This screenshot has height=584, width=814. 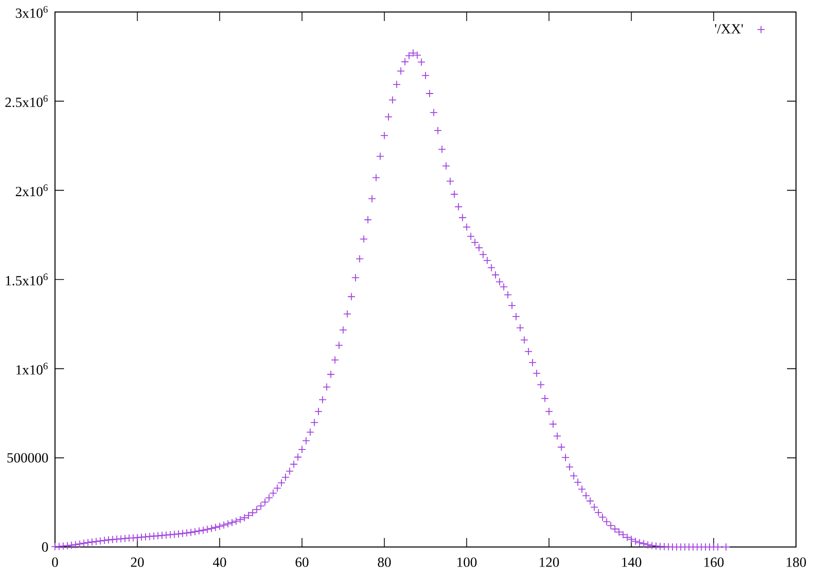 What do you see at coordinates (26, 101) in the screenshot?
I see `y-tick-label: 2.5x10$^{6}$` at bounding box center [26, 101].